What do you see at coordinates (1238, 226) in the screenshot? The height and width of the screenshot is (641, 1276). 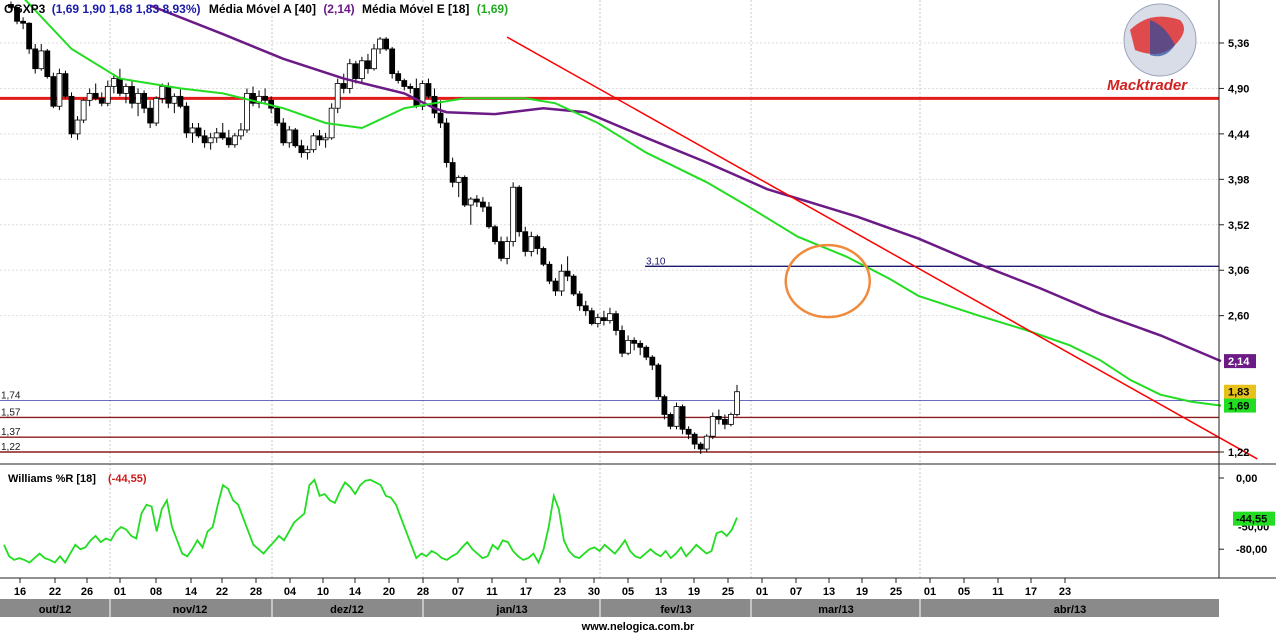 I see `price-tick-label: 3,52` at bounding box center [1238, 226].